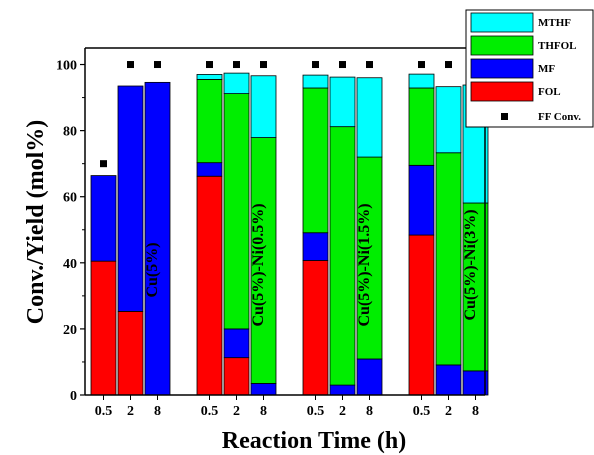  Describe the element at coordinates (315, 160) in the screenshot. I see `bar-segment-thfol-g3-0.5` at that location.